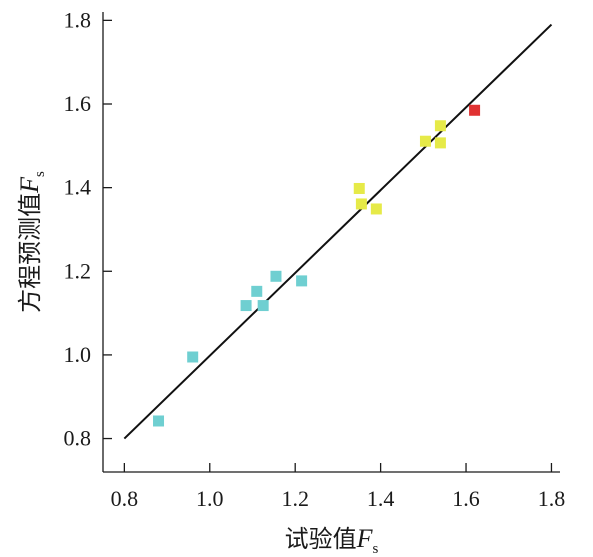  I want to click on x-tick-label: 1.2, so click(295, 498).